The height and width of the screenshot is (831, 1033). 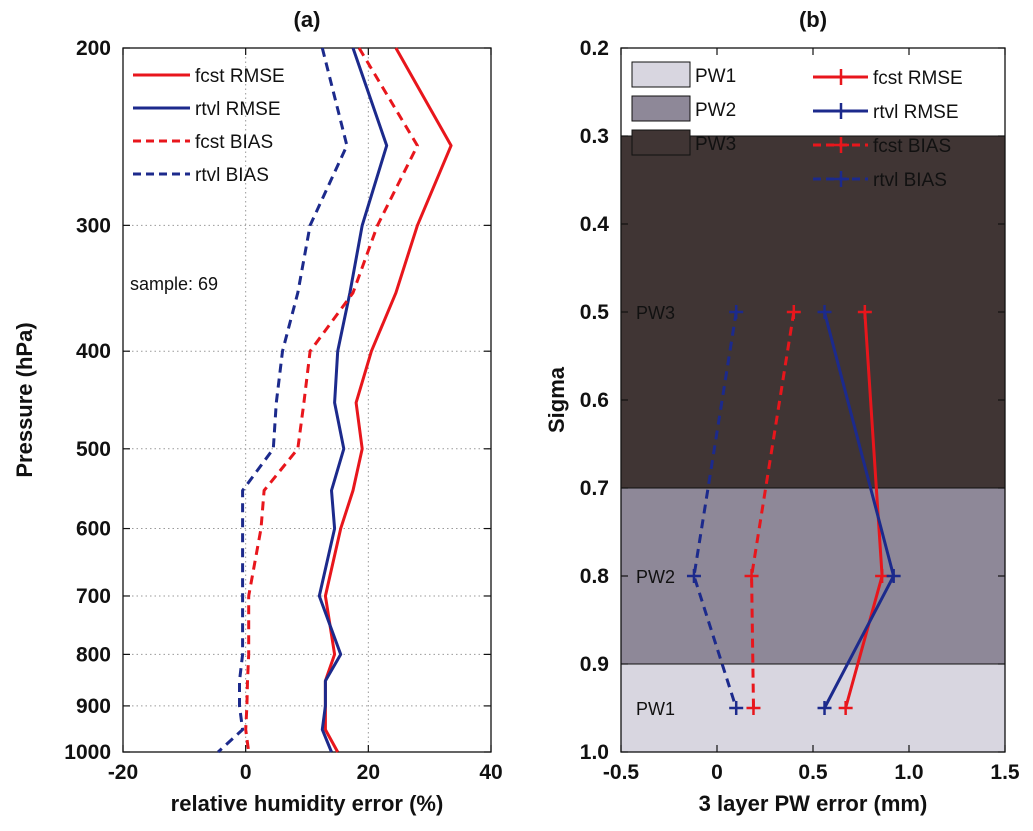 I want to click on panel-a-ytick-label: 600, so click(x=93, y=529).